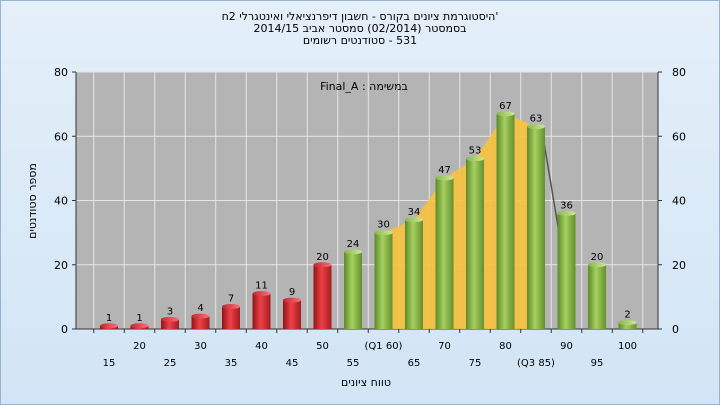 The image size is (720, 405). I want to click on bar-(Q3 85), so click(536, 226).